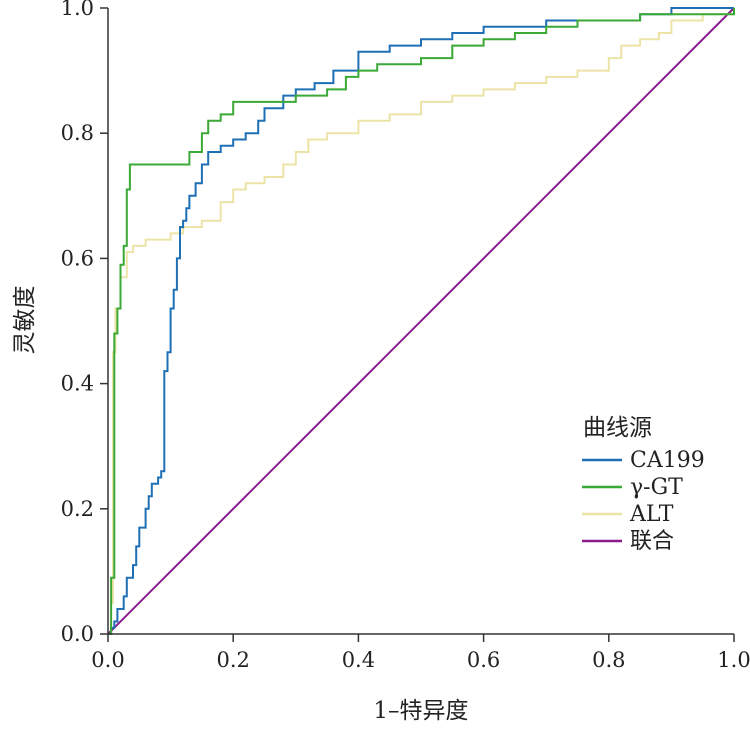  Describe the element at coordinates (77, 634) in the screenshot. I see `y-tick-label: 0.0` at that location.